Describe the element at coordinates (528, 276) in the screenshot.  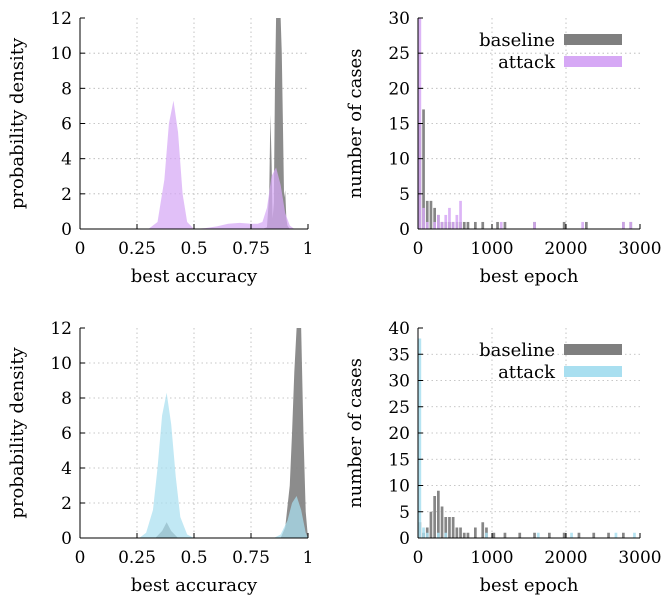
I see `x-axis-label: best epoch` at that location.